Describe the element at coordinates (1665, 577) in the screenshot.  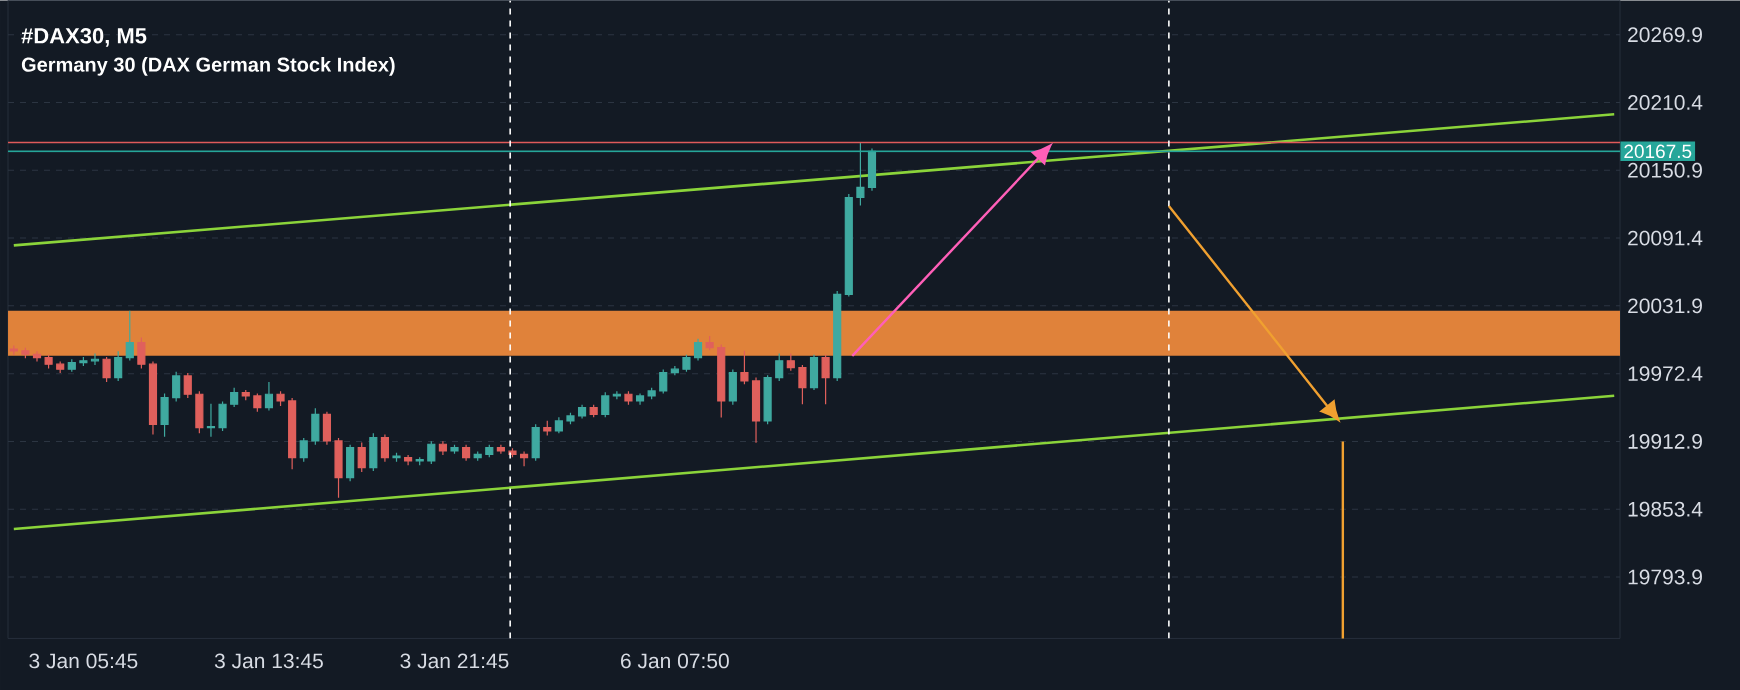
I see `y-tick-label: 19793.9` at that location.